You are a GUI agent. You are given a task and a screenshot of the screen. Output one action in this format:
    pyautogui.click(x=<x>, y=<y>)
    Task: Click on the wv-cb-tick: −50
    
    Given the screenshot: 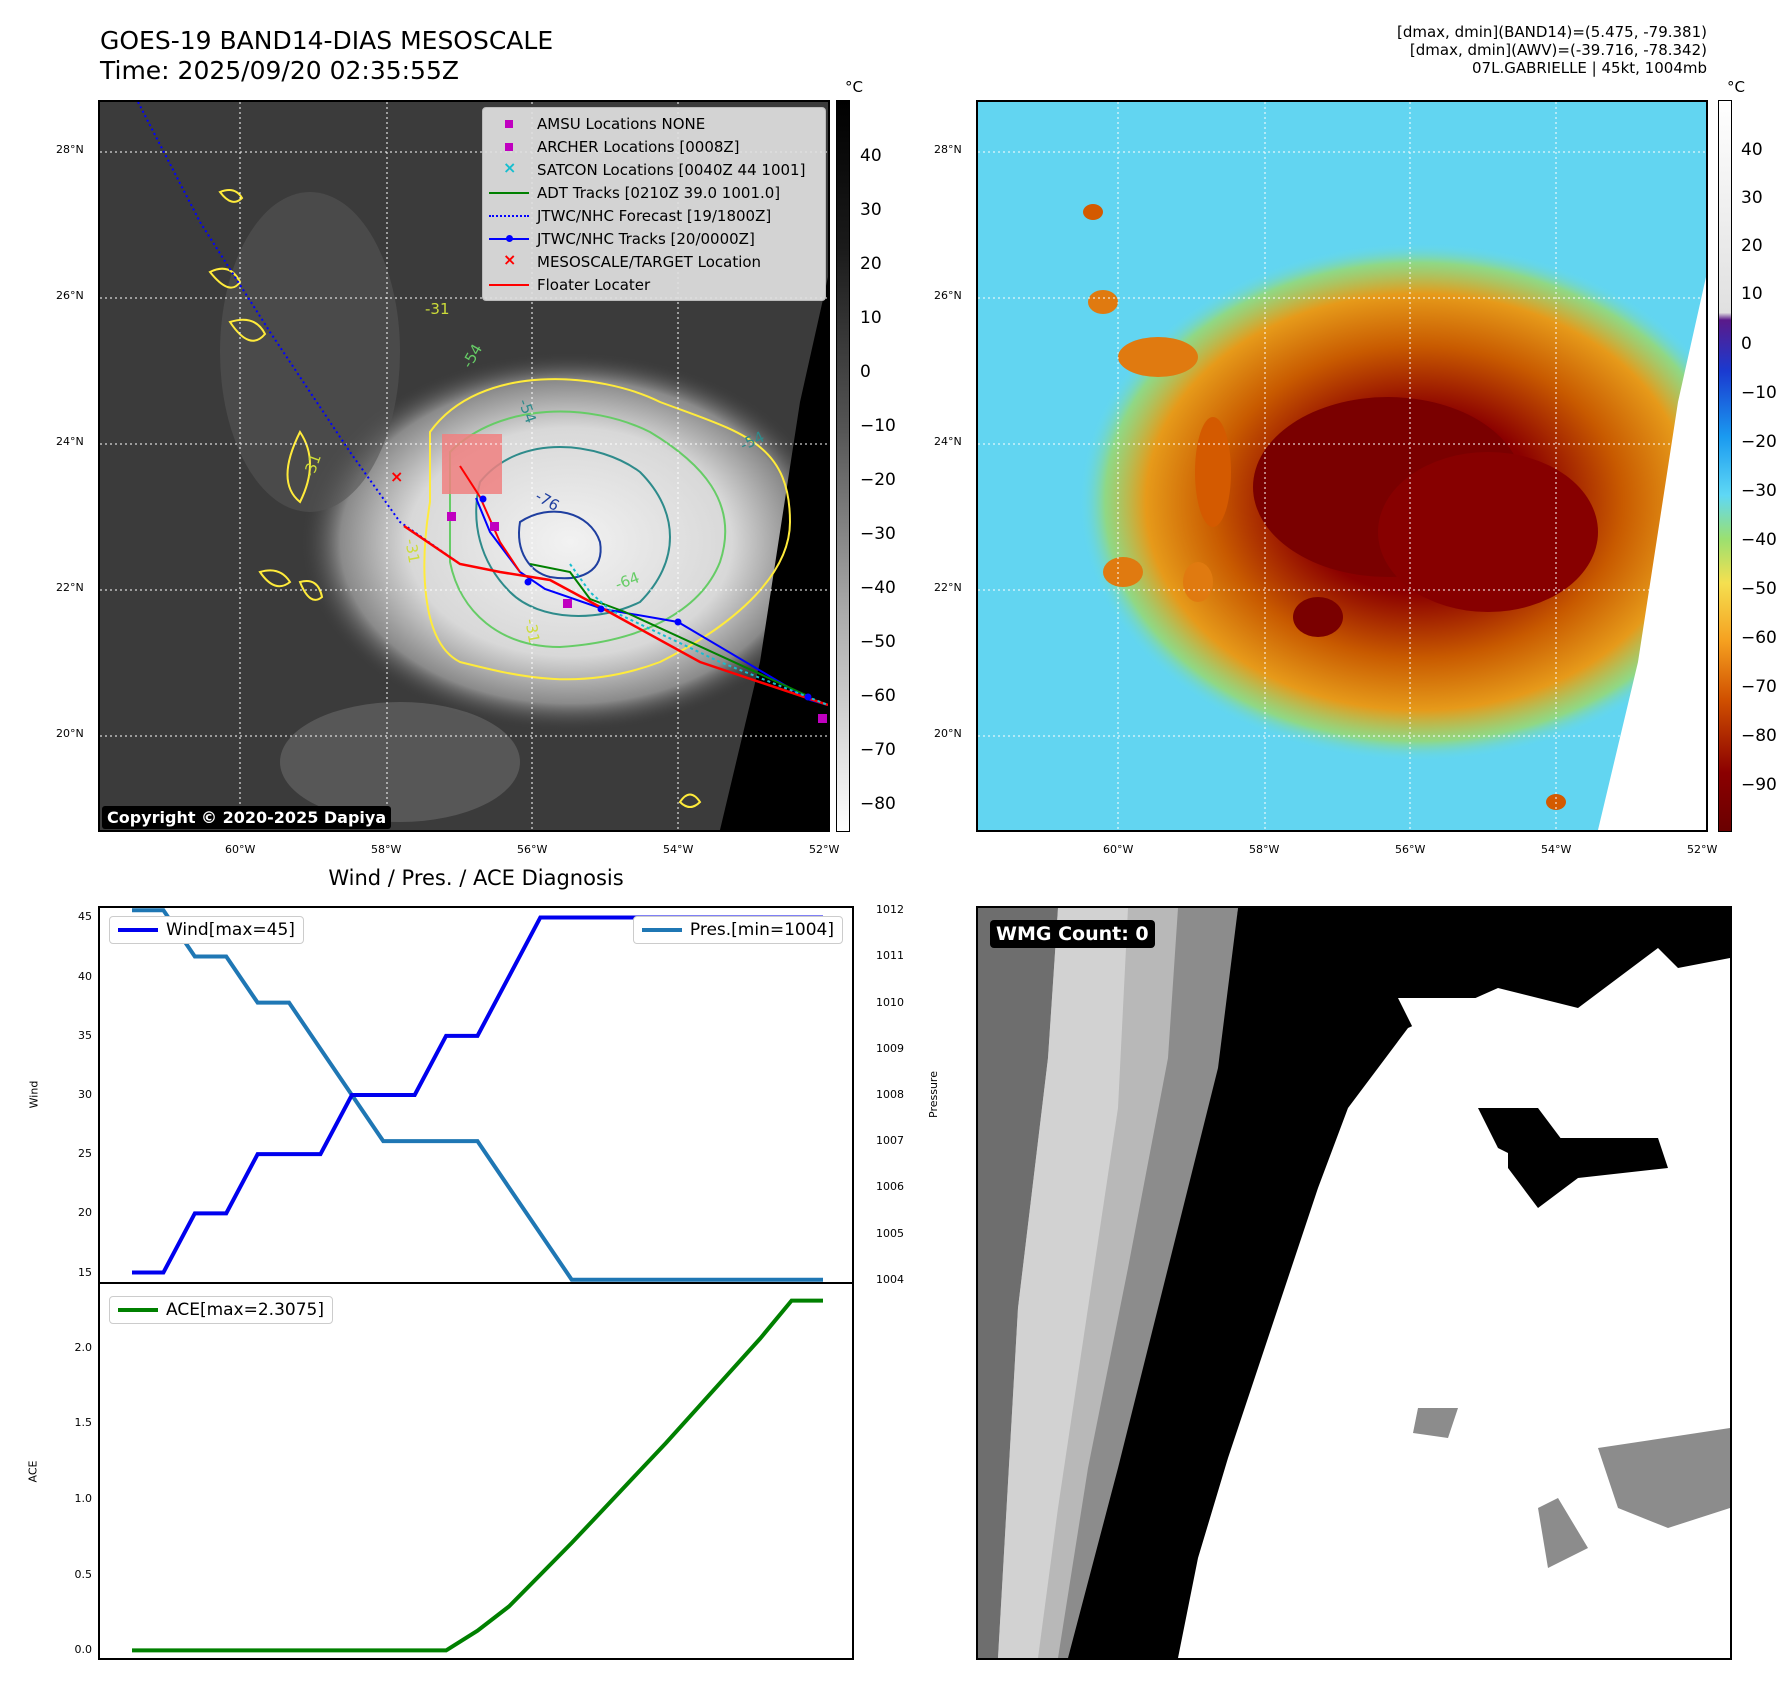 What is the action you would take?
    pyautogui.click(x=1759, y=589)
    